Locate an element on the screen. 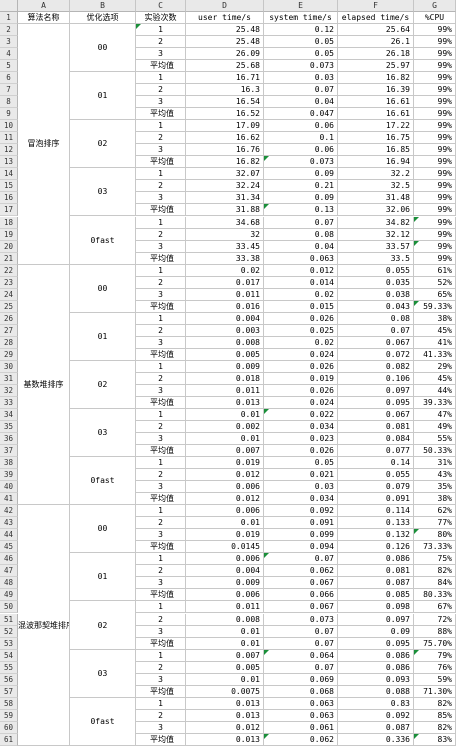 This screenshot has width=456, height=746. row-number: 57 is located at coordinates (9, 691).